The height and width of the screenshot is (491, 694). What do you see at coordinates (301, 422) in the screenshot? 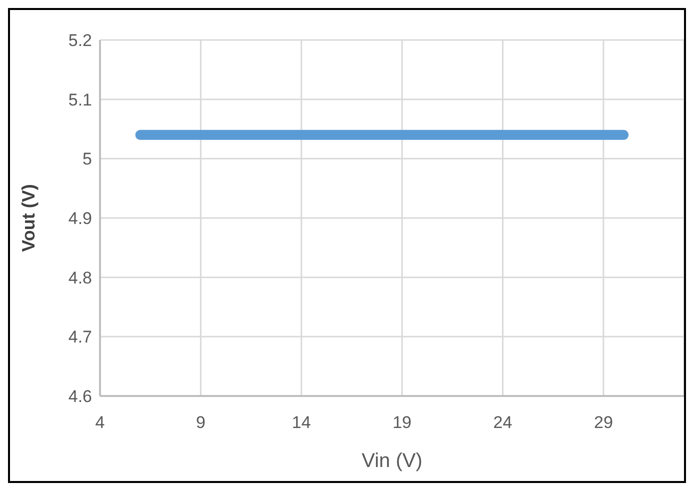
I see `x-tick-label: 14` at bounding box center [301, 422].